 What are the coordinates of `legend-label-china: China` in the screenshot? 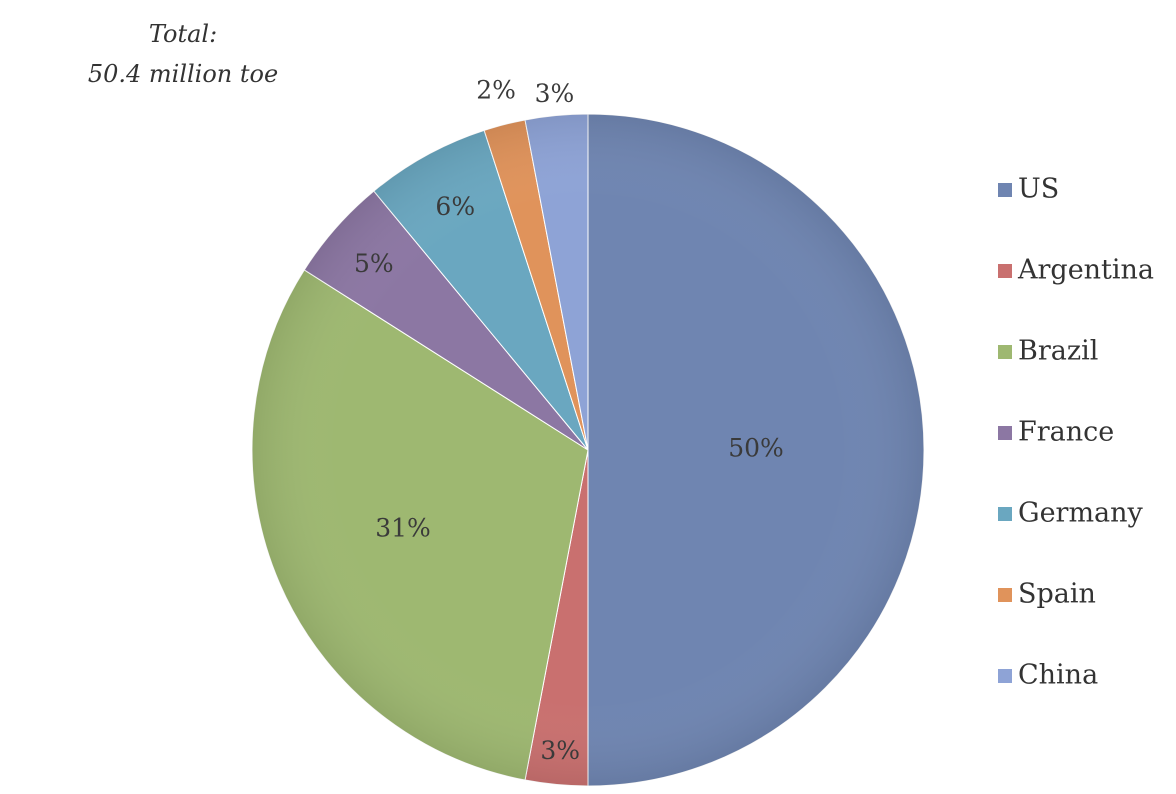 It's located at (1058, 675).